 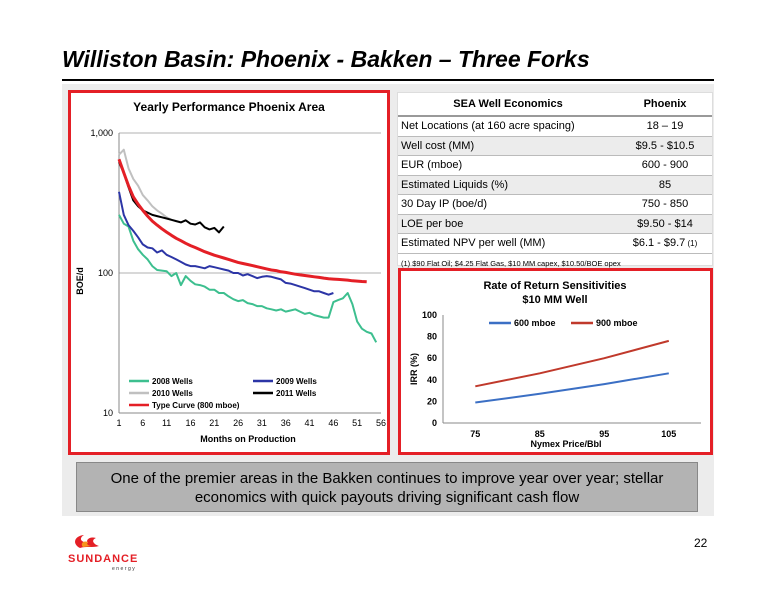 I want to click on x-tick-label: 46, so click(x=333, y=423).